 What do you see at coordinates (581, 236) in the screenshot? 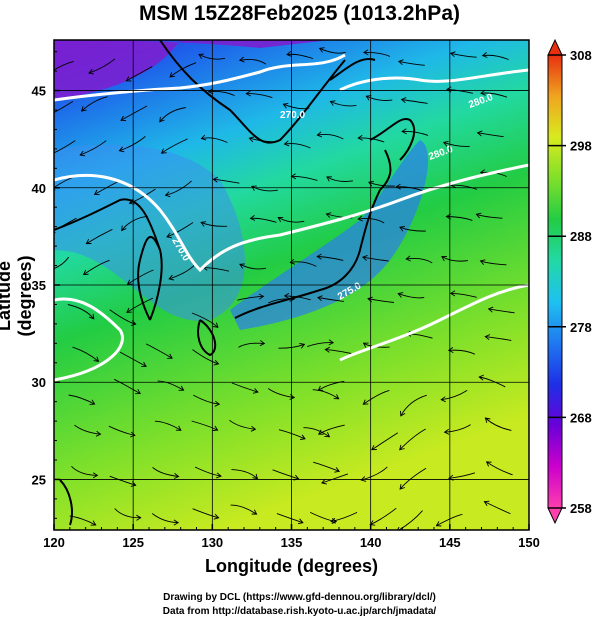
I see `colorbar-tick-label: 288` at bounding box center [581, 236].